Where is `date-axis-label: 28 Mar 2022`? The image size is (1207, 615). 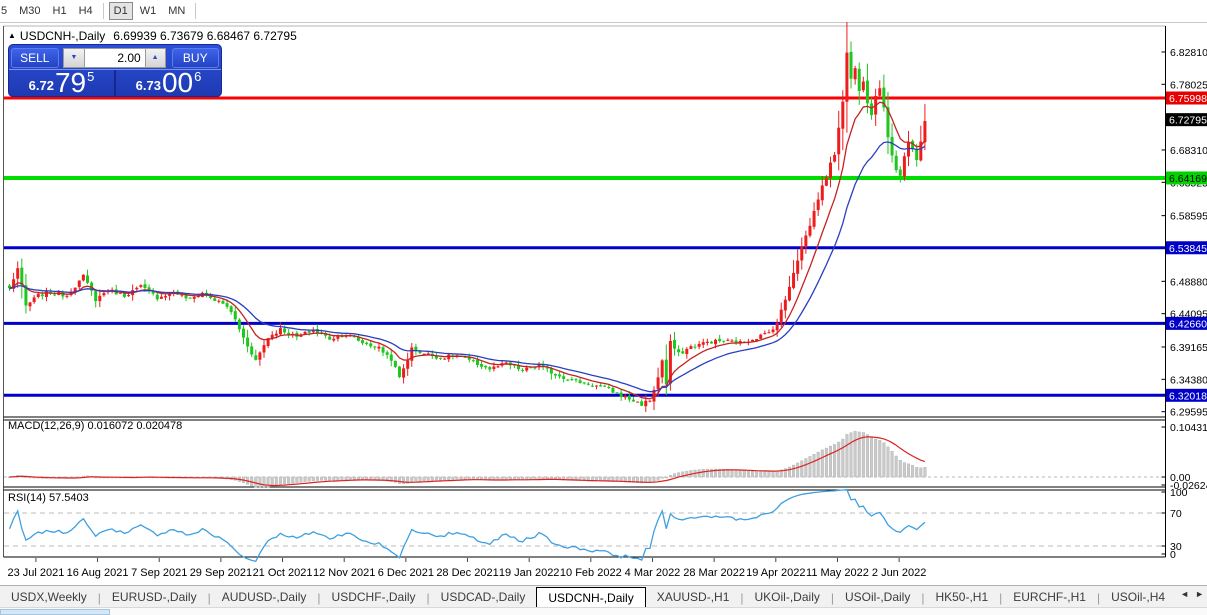 date-axis-label: 28 Mar 2022 is located at coordinates (714, 573).